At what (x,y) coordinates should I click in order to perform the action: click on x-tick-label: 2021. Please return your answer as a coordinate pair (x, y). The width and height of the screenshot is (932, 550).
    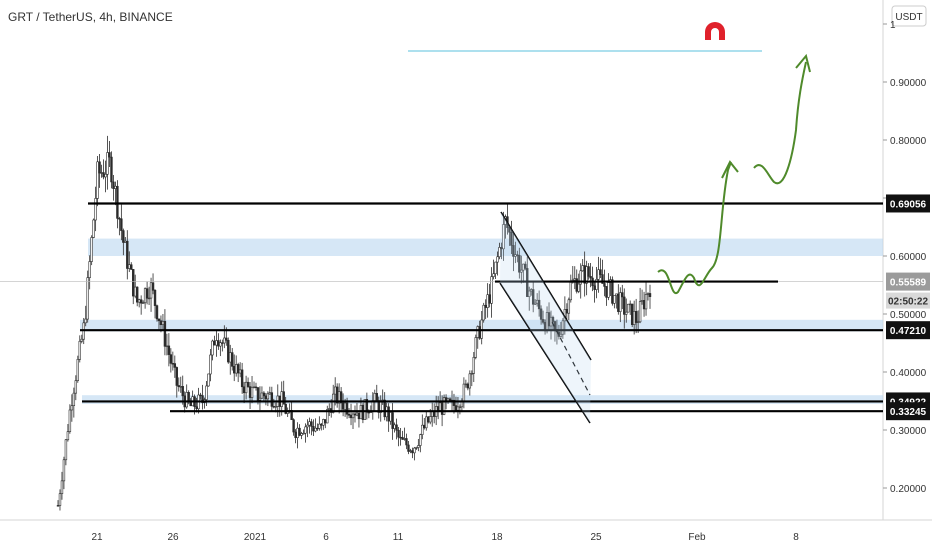
    Looking at the image, I should click on (255, 537).